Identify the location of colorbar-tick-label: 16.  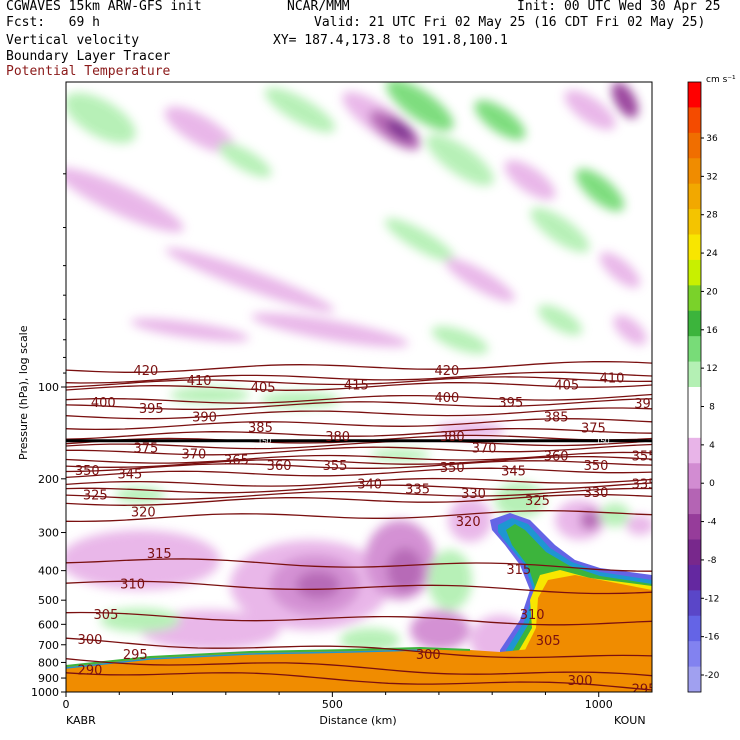
(712, 331).